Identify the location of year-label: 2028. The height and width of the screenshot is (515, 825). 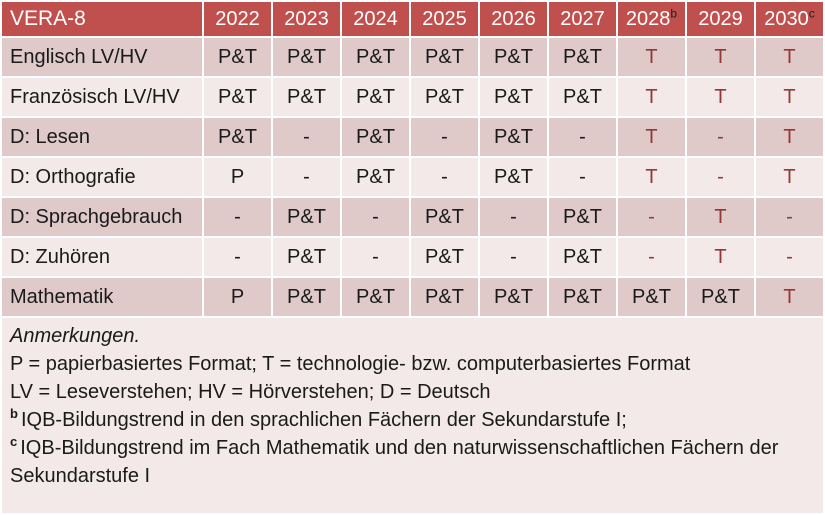
(648, 18).